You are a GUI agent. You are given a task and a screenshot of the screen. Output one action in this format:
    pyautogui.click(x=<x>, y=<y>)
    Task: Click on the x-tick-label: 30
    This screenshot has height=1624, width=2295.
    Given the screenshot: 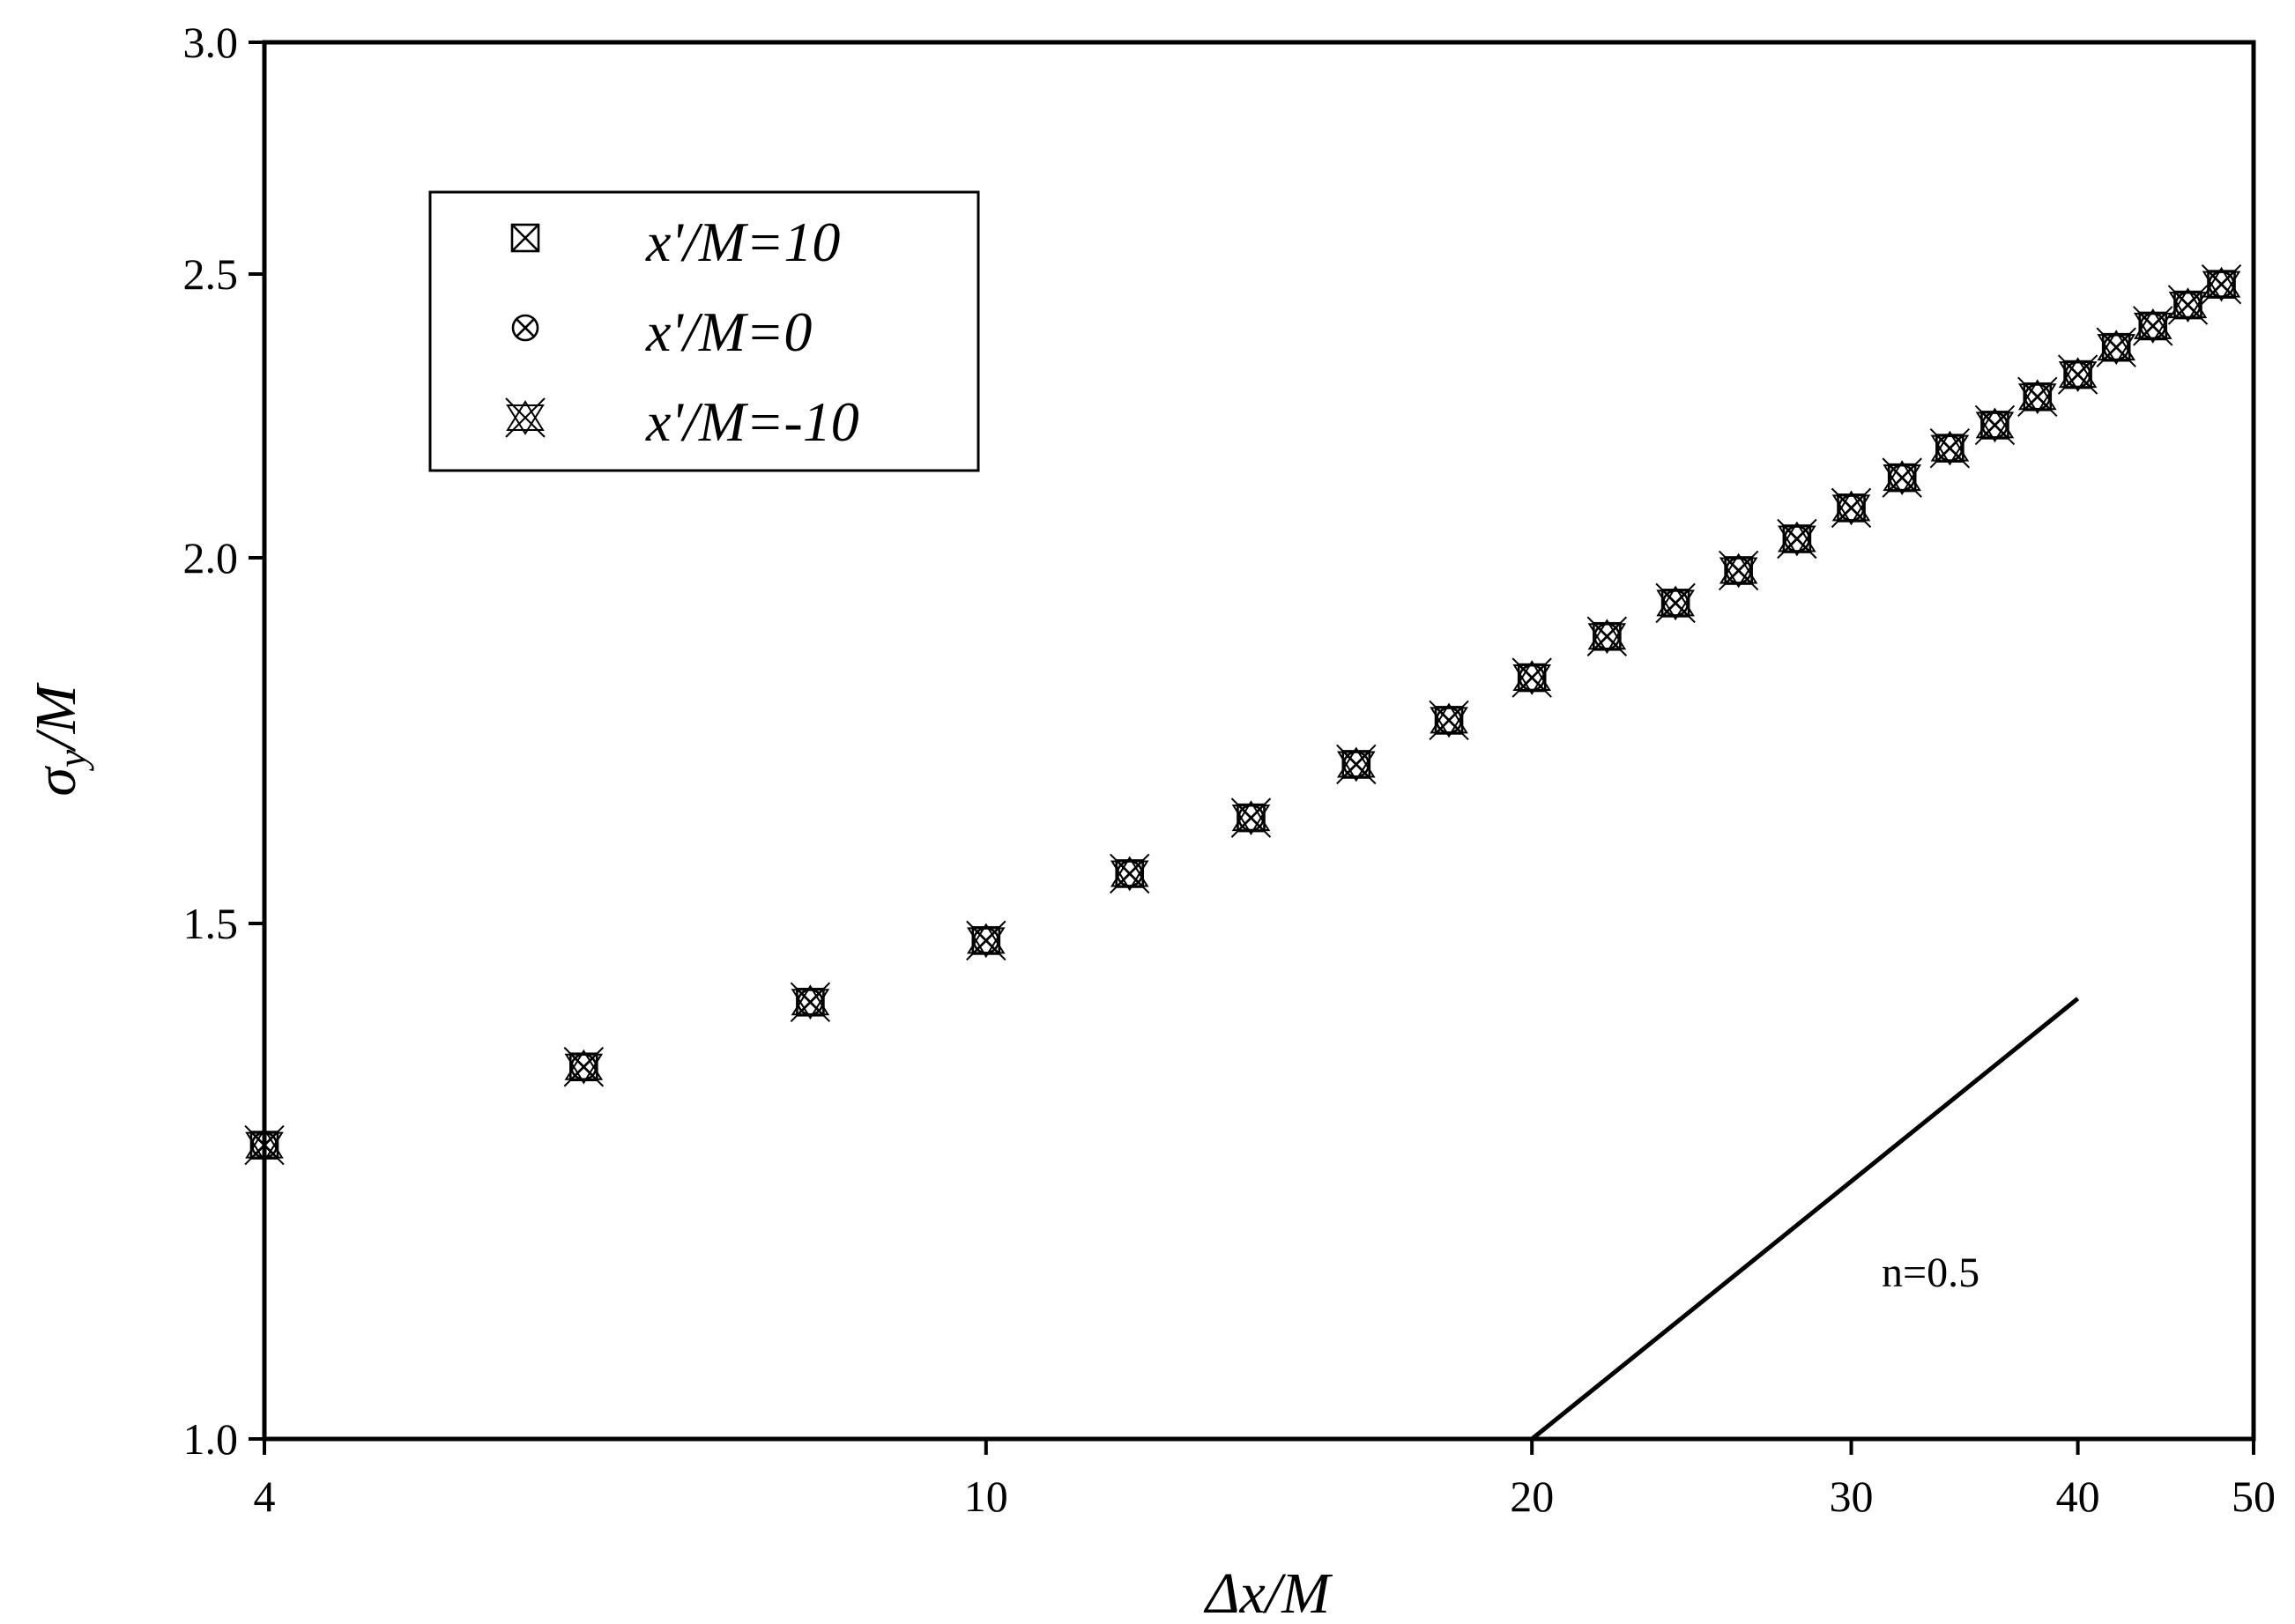 What is the action you would take?
    pyautogui.click(x=1852, y=1496)
    